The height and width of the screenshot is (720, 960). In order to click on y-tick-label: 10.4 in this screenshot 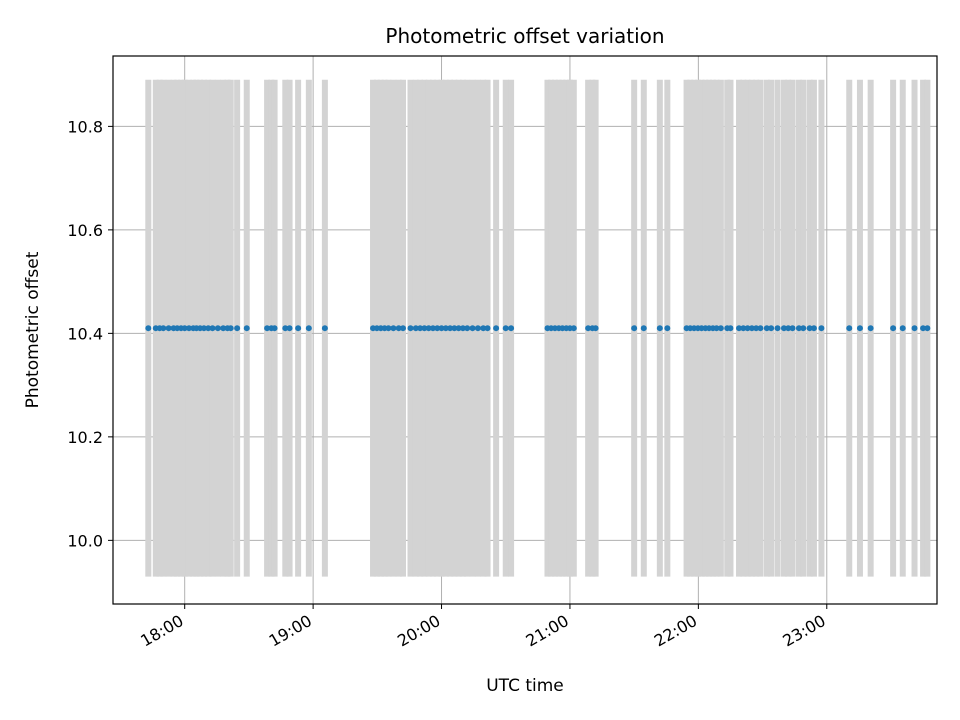, I will do `click(85, 333)`.